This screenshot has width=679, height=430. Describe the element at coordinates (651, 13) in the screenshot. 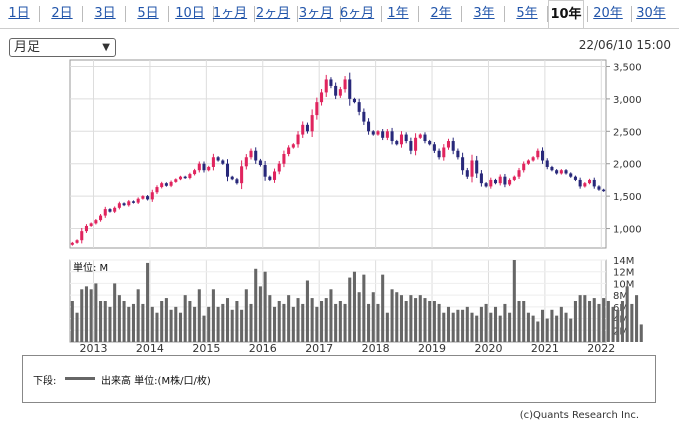

I see `tab-15: 30年` at that location.